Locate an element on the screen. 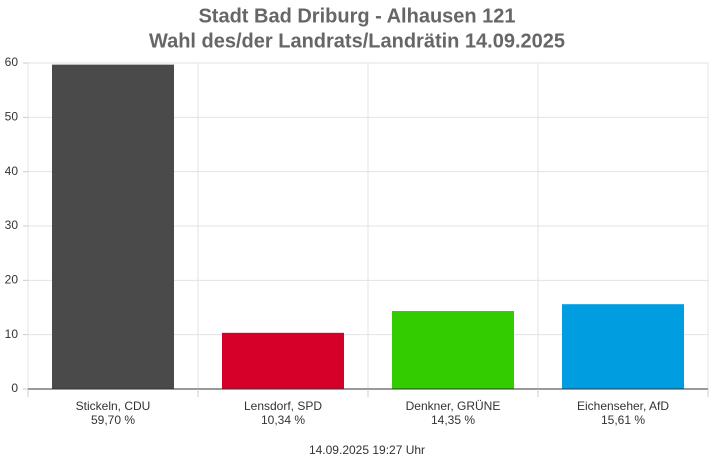 The image size is (714, 464). x-tick-label: Eichenseher, AfD is located at coordinates (623, 406).